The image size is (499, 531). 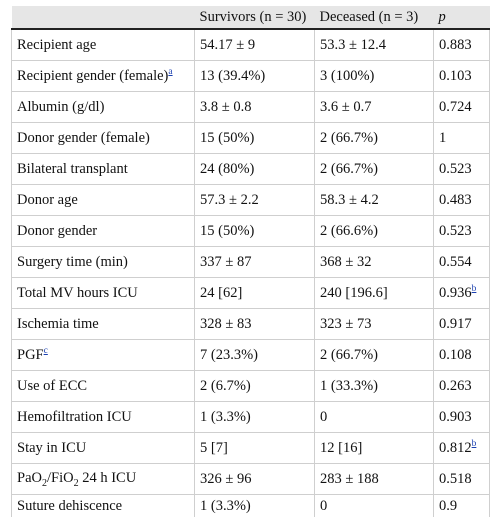 I want to click on footnote-link: c, so click(x=45, y=351).